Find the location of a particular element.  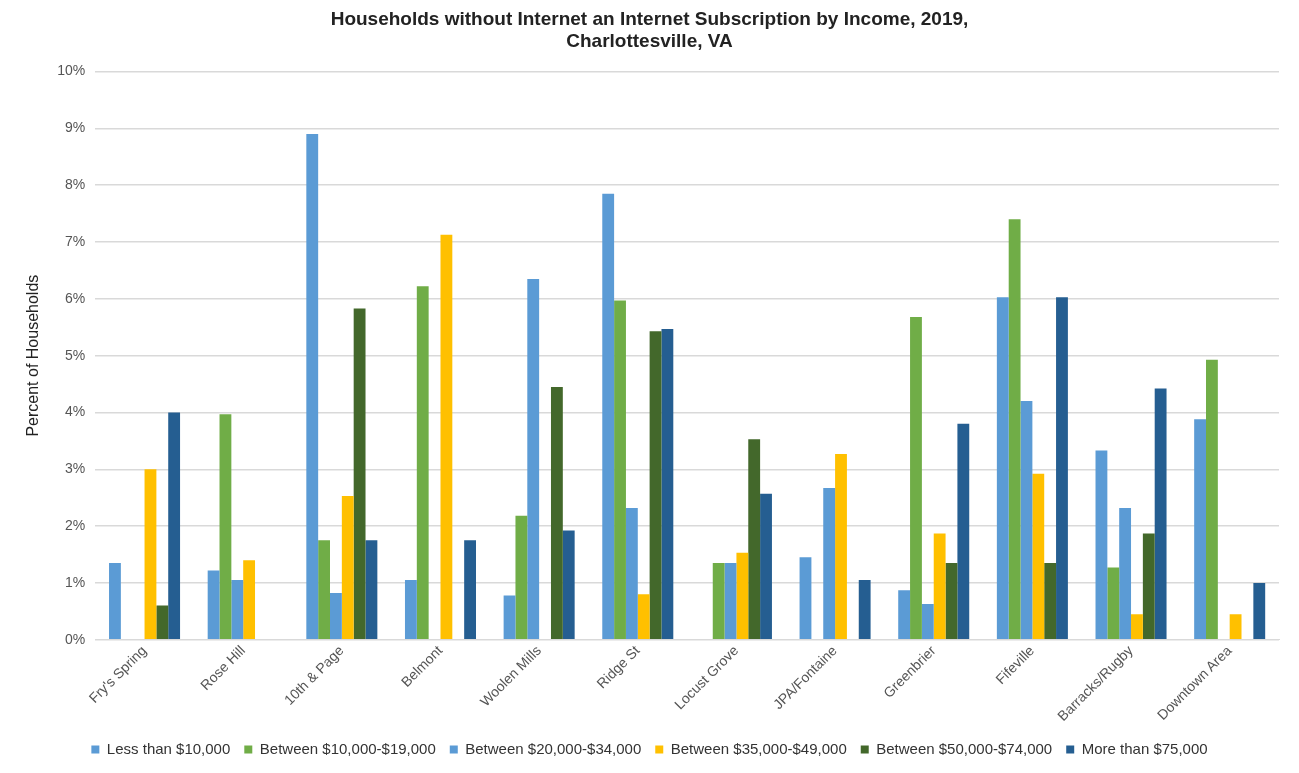

legend-label: Between $10,000-$19,000 is located at coordinates (347, 748).